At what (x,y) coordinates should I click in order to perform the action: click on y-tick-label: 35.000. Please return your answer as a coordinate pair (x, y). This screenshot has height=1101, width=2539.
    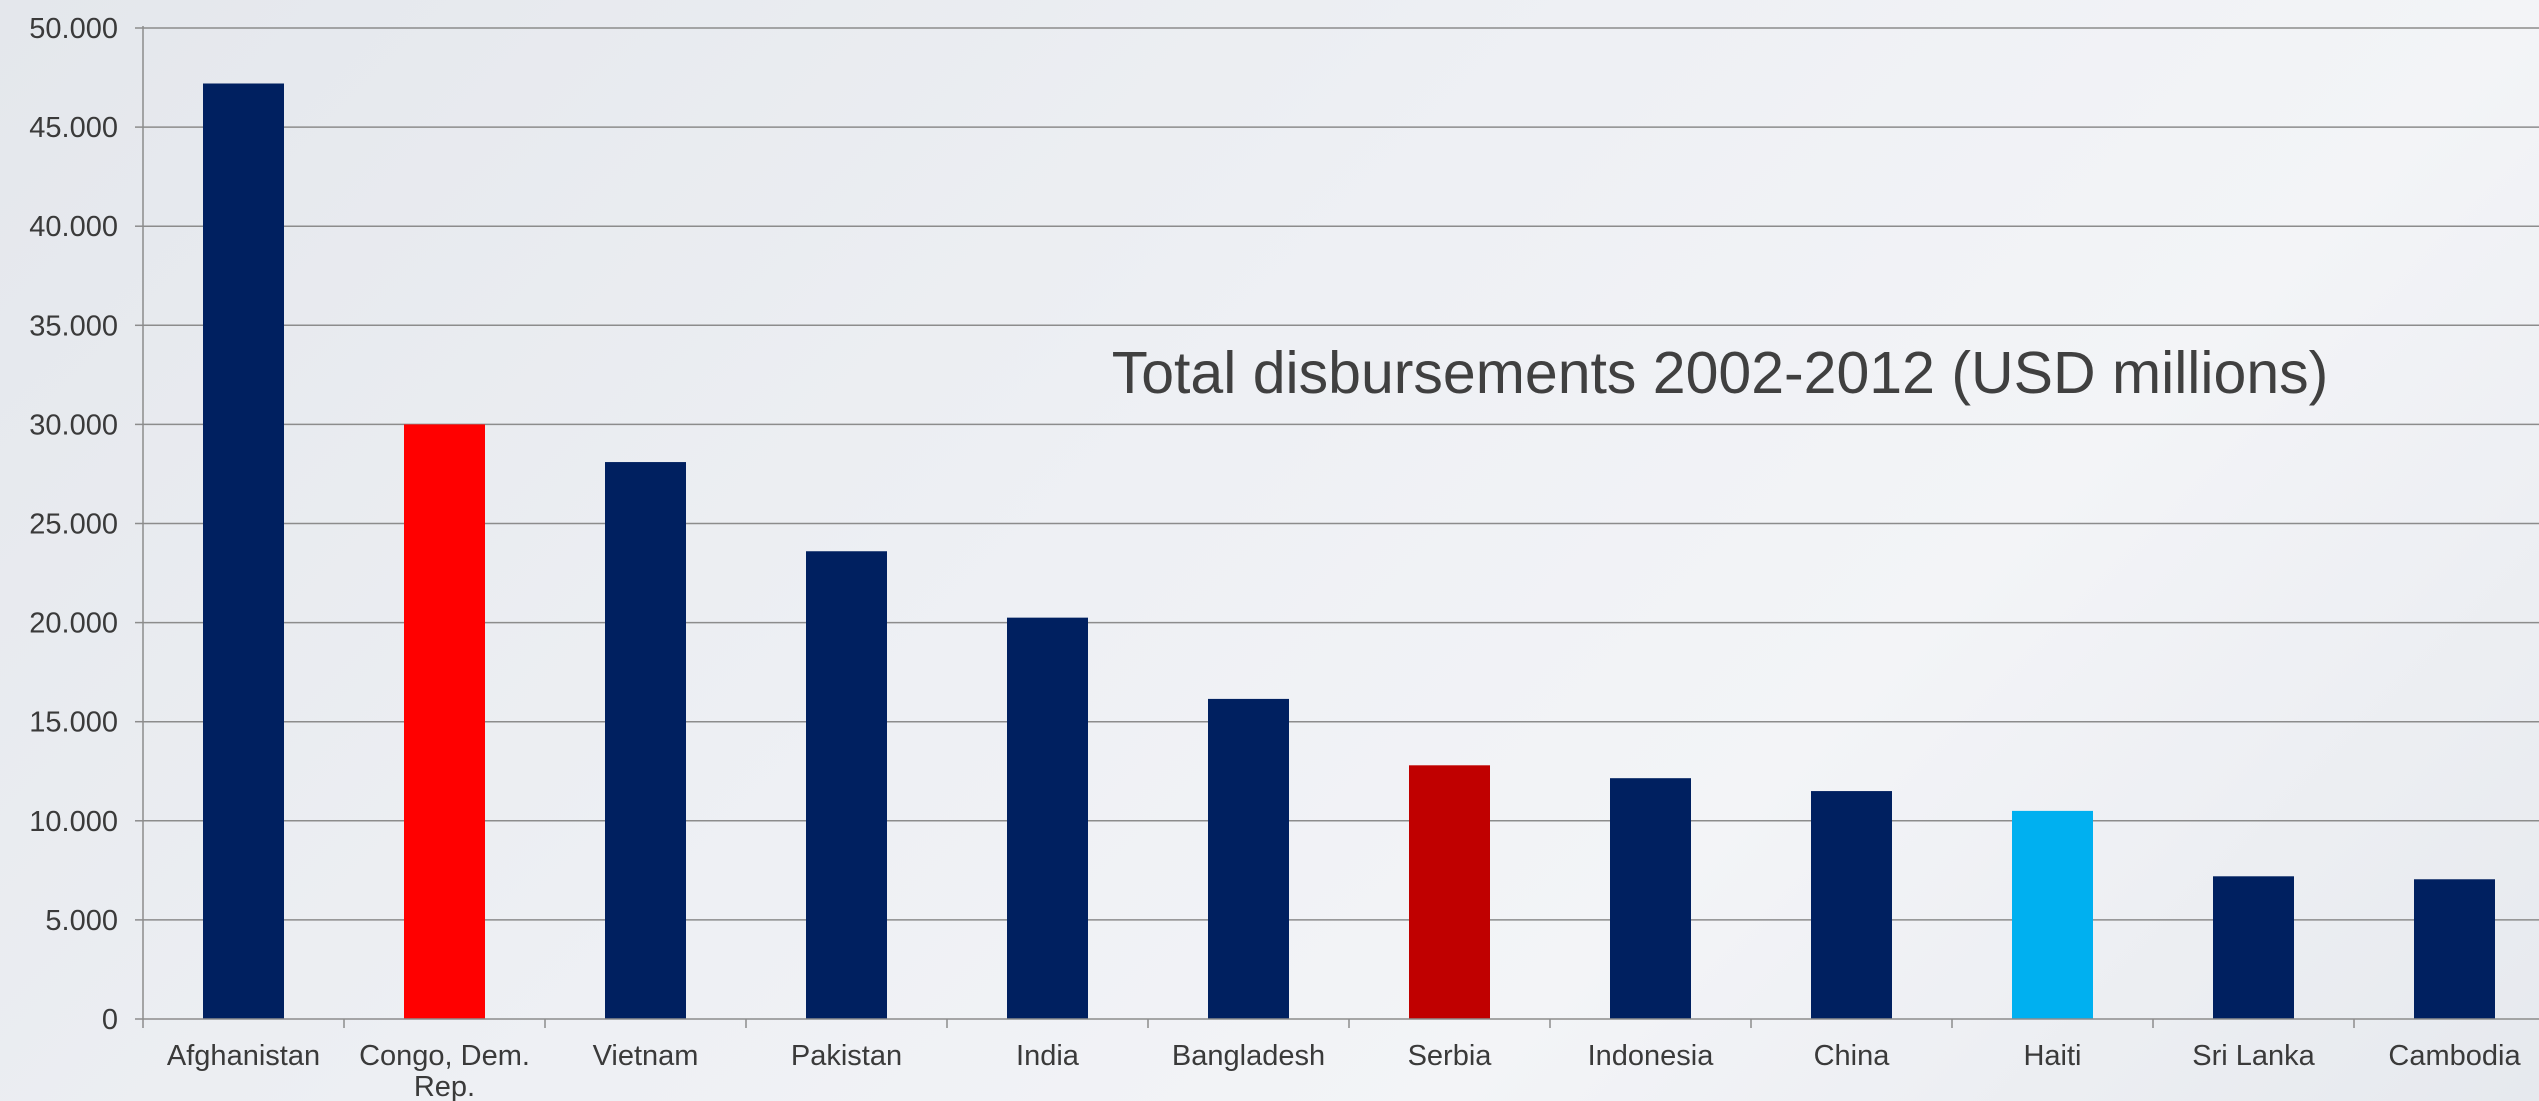
    Looking at the image, I should click on (73, 326).